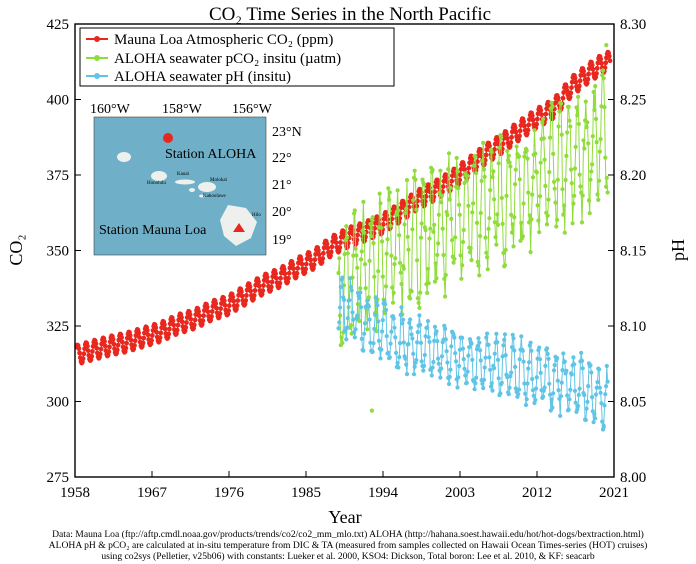 Image resolution: width=696 pixels, height=564 pixels. I want to click on legend-marker-pco2, so click(97, 58).